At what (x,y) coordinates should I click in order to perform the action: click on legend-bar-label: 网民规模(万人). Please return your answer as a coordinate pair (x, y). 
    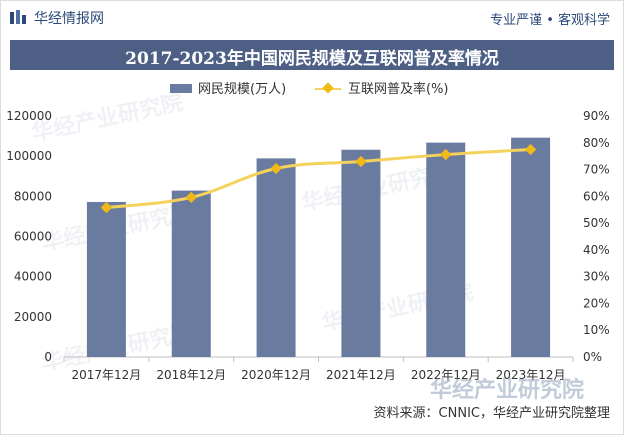
    Looking at the image, I should click on (242, 89).